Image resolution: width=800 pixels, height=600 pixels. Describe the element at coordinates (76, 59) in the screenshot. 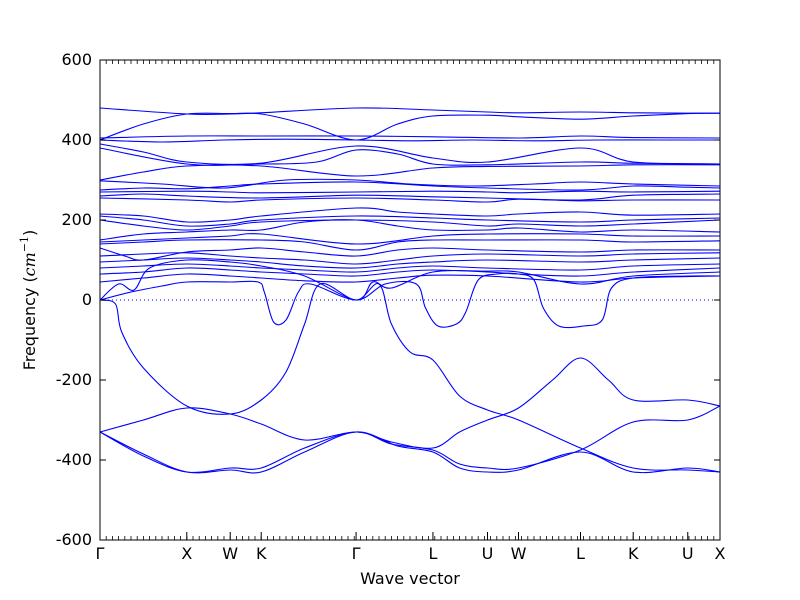

I see `y-tick-label: 600` at that location.